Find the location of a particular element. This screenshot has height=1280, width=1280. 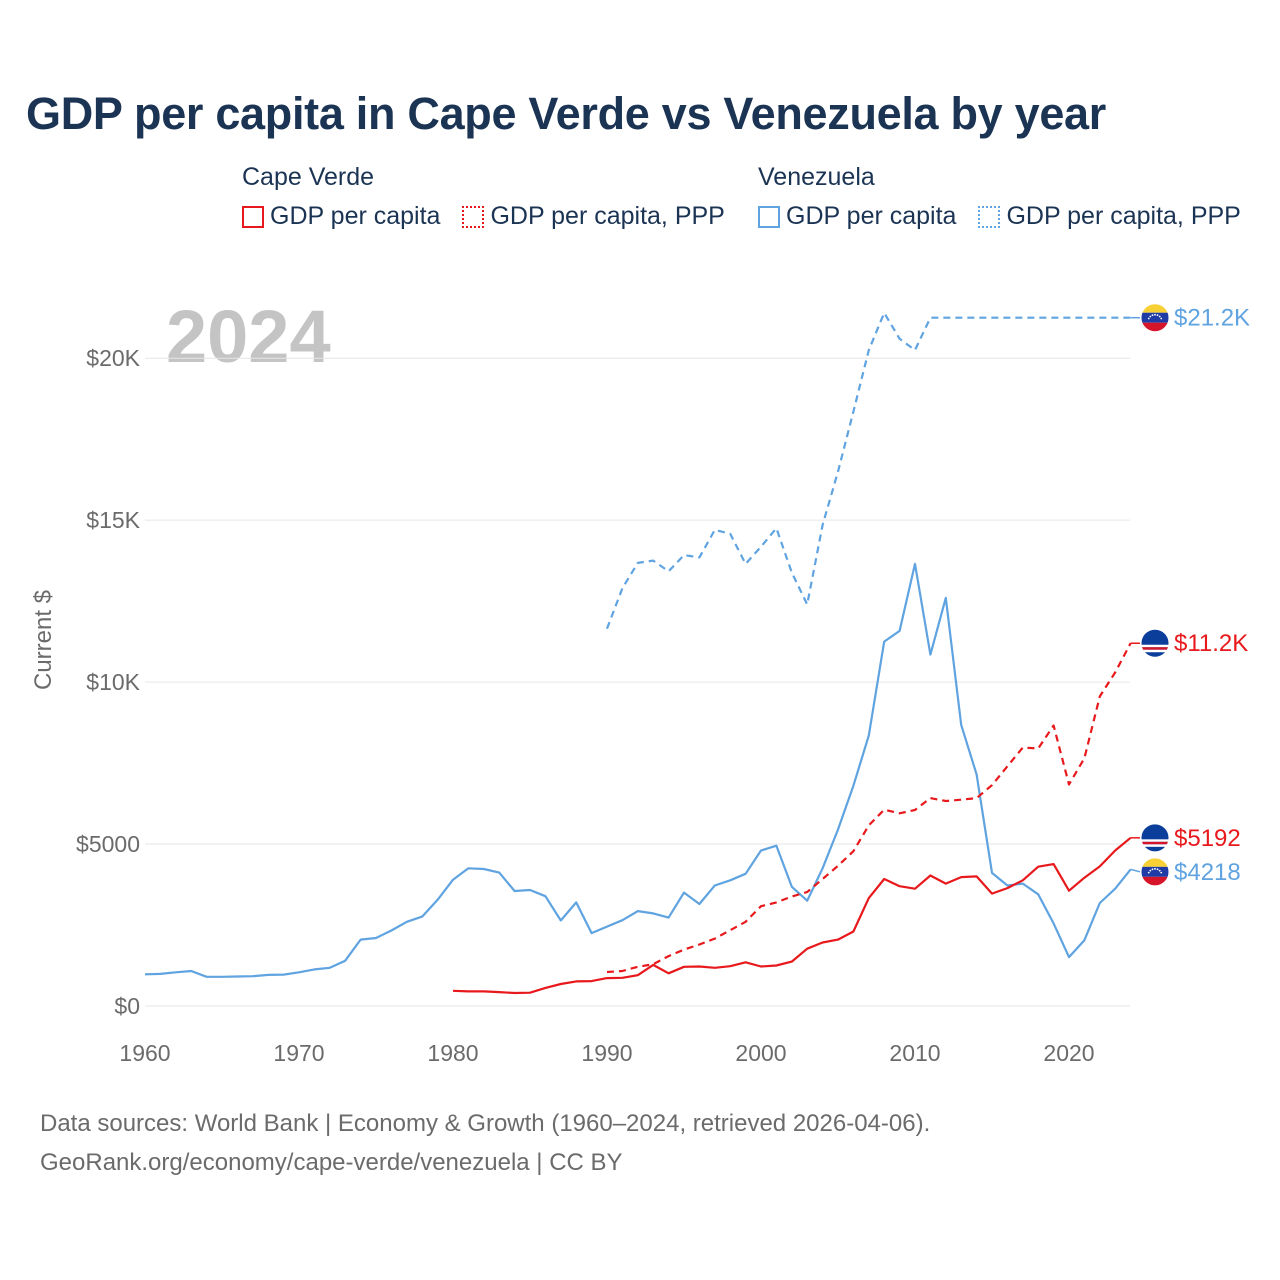

y-axis-label: Current $ is located at coordinates (43, 640).